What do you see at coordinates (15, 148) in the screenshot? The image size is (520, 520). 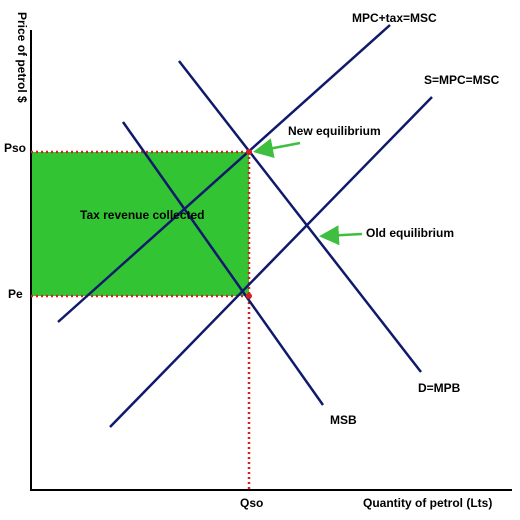 I see `y-point-label: Pso` at bounding box center [15, 148].